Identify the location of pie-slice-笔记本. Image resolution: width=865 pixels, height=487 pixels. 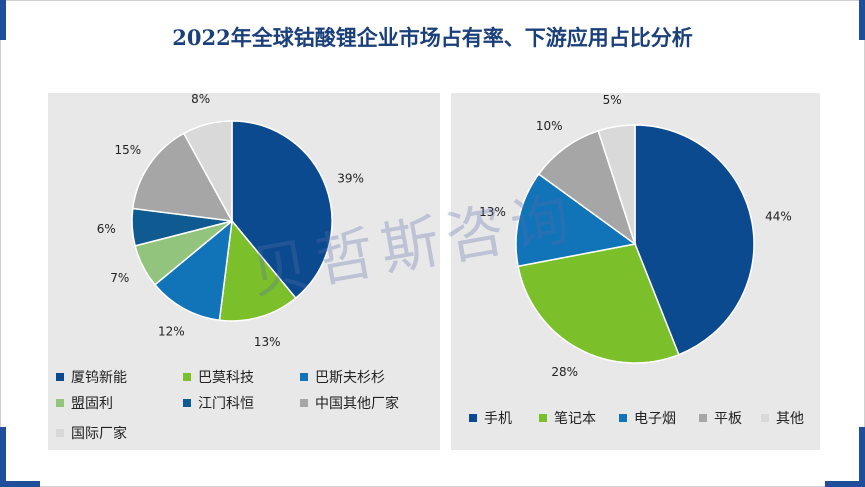
(598, 303).